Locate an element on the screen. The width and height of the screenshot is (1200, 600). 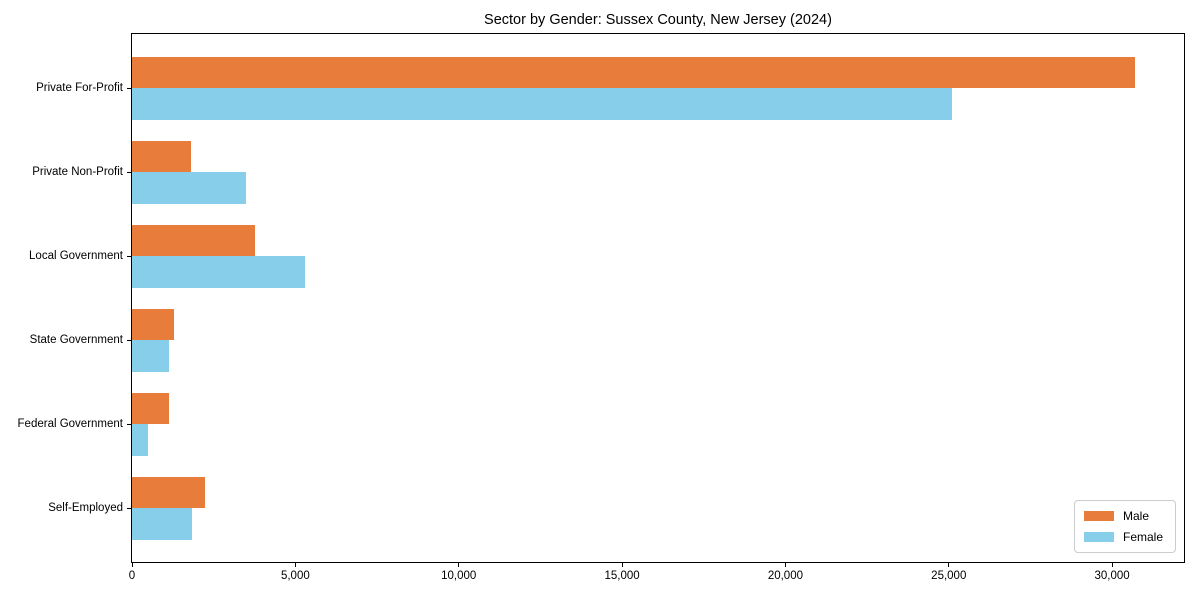
y-tick-label: Federal Government is located at coordinates (70, 424).